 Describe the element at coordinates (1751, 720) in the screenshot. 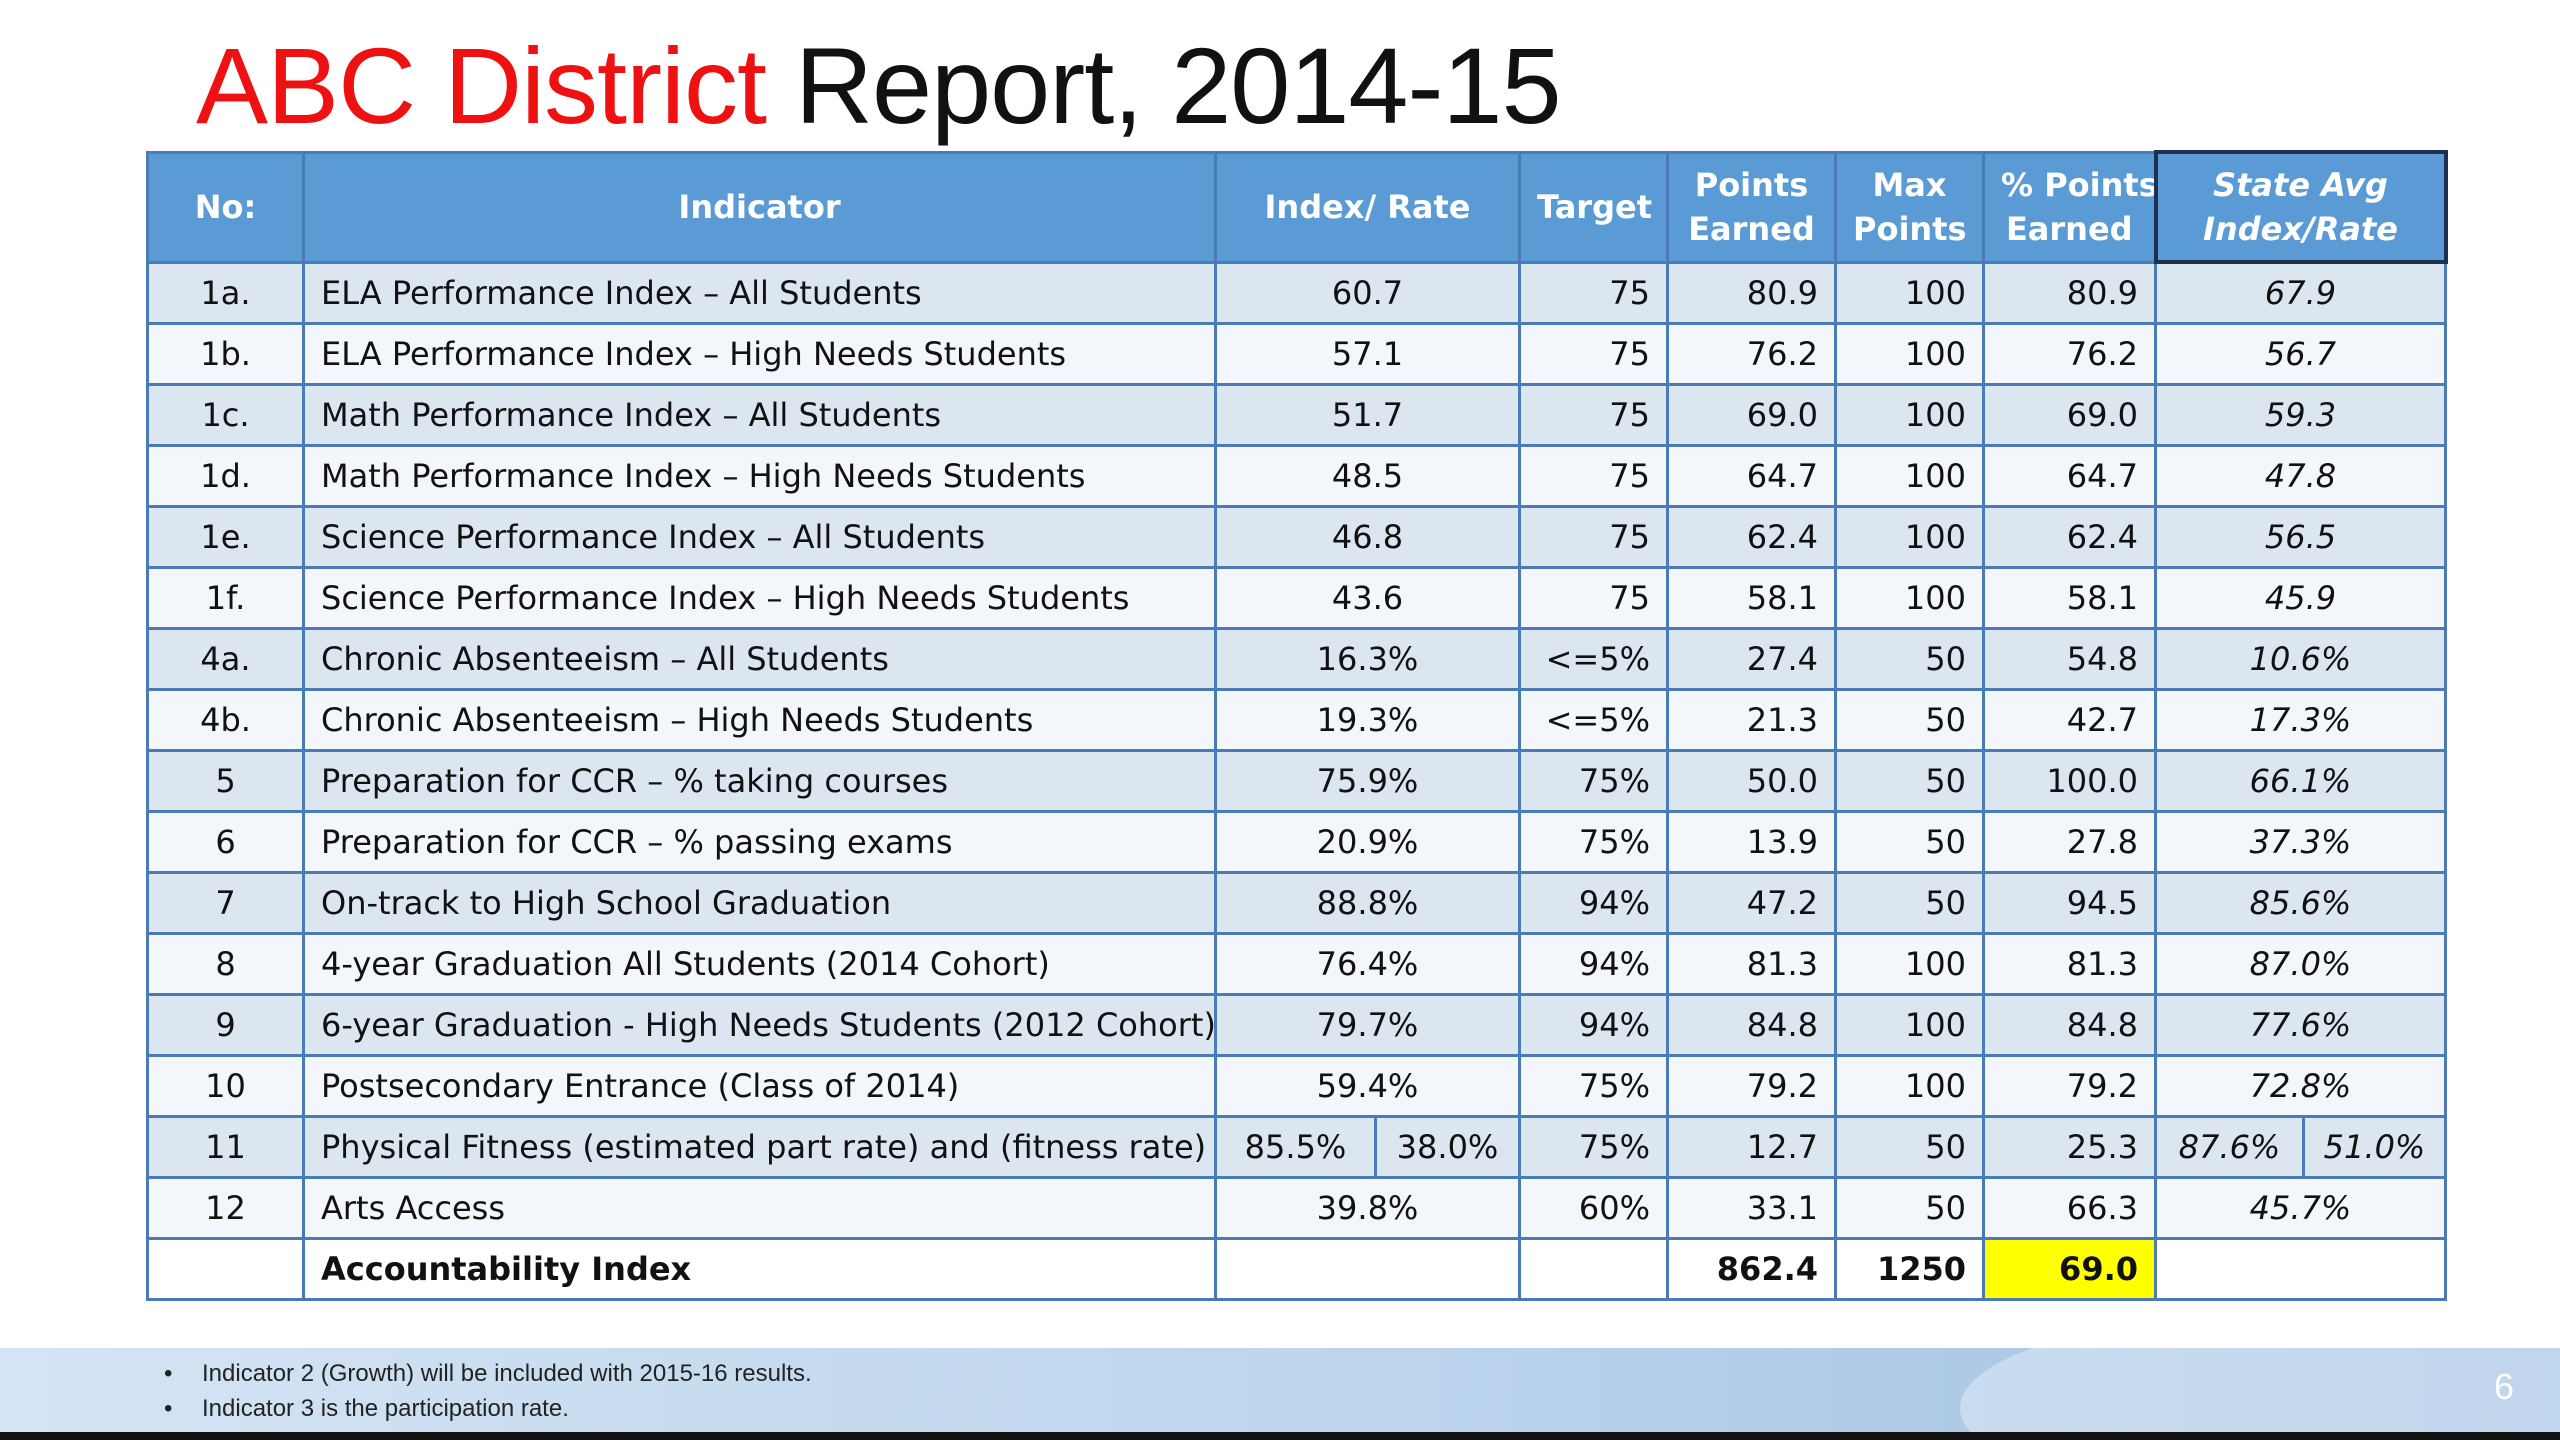

I see `cell-points-earned: 21.3` at that location.